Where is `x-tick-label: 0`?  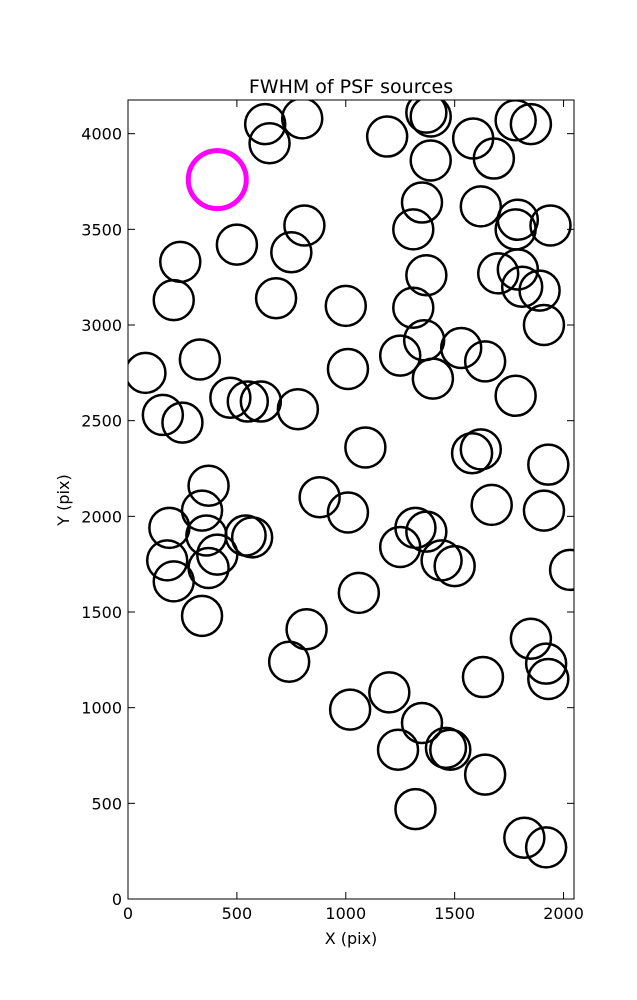
x-tick-label: 0 is located at coordinates (128, 913).